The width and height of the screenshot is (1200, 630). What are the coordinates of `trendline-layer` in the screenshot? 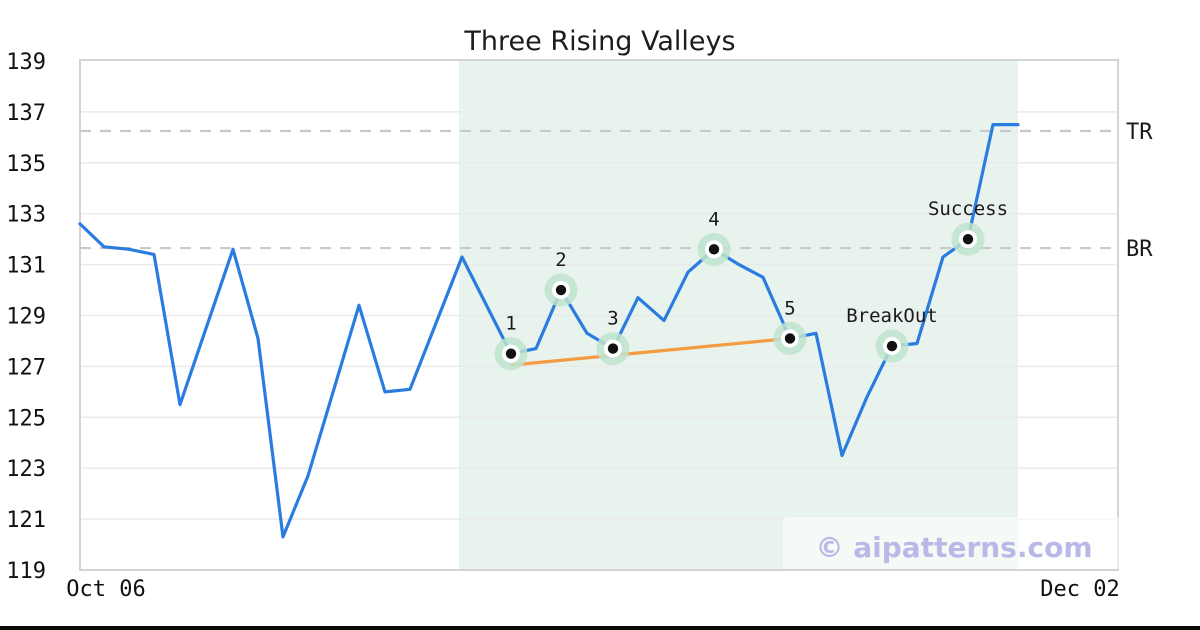 It's located at (650, 351).